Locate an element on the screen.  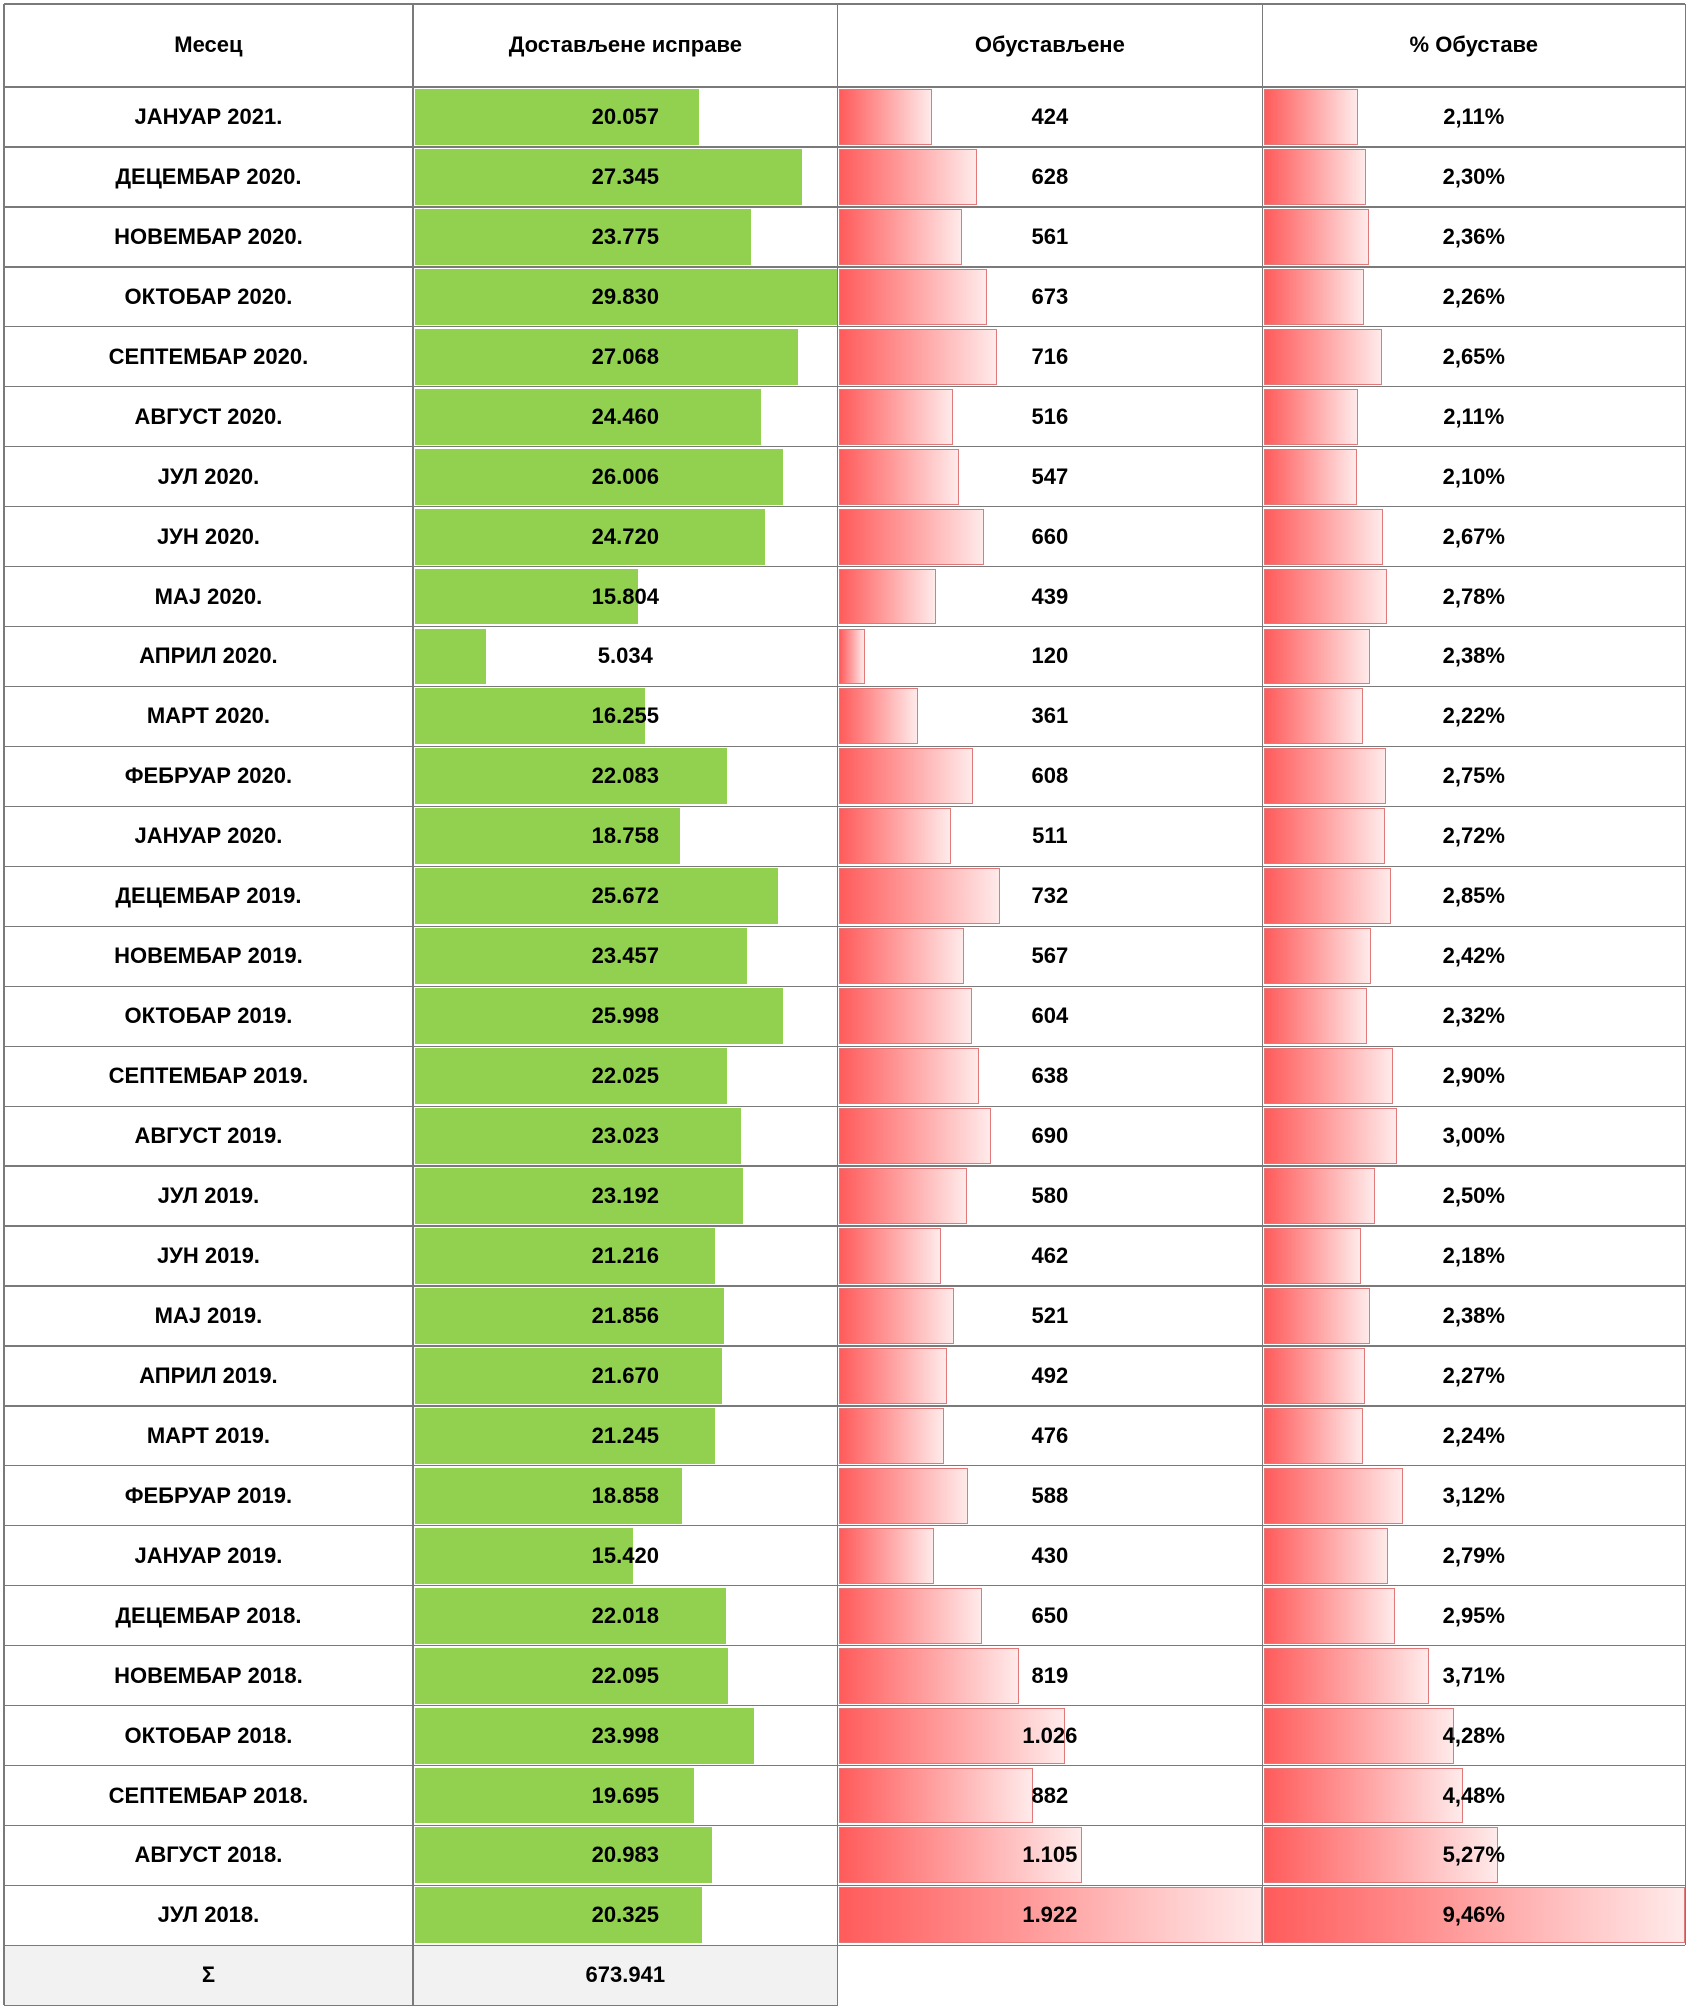
suspended-value: 361 is located at coordinates (1050, 716).